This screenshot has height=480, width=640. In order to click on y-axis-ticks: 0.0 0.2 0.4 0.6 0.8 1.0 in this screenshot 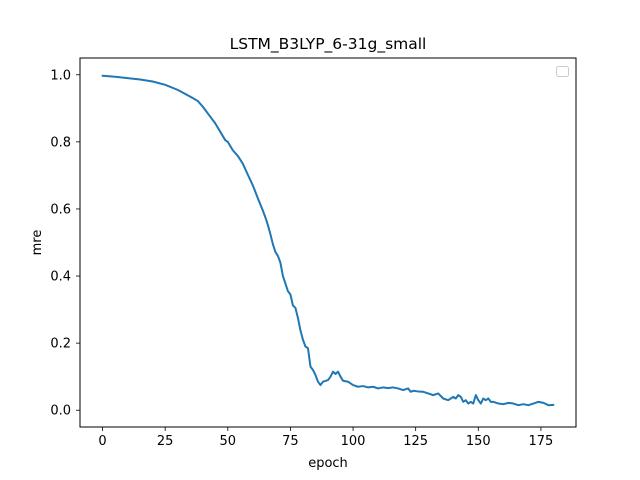, I will do `click(65, 243)`.